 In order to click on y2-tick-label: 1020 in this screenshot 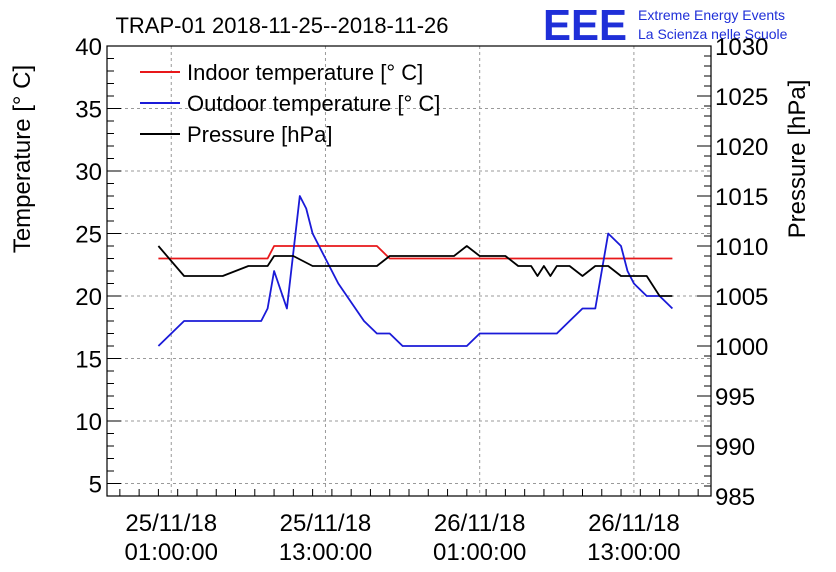, I will do `click(741, 147)`.